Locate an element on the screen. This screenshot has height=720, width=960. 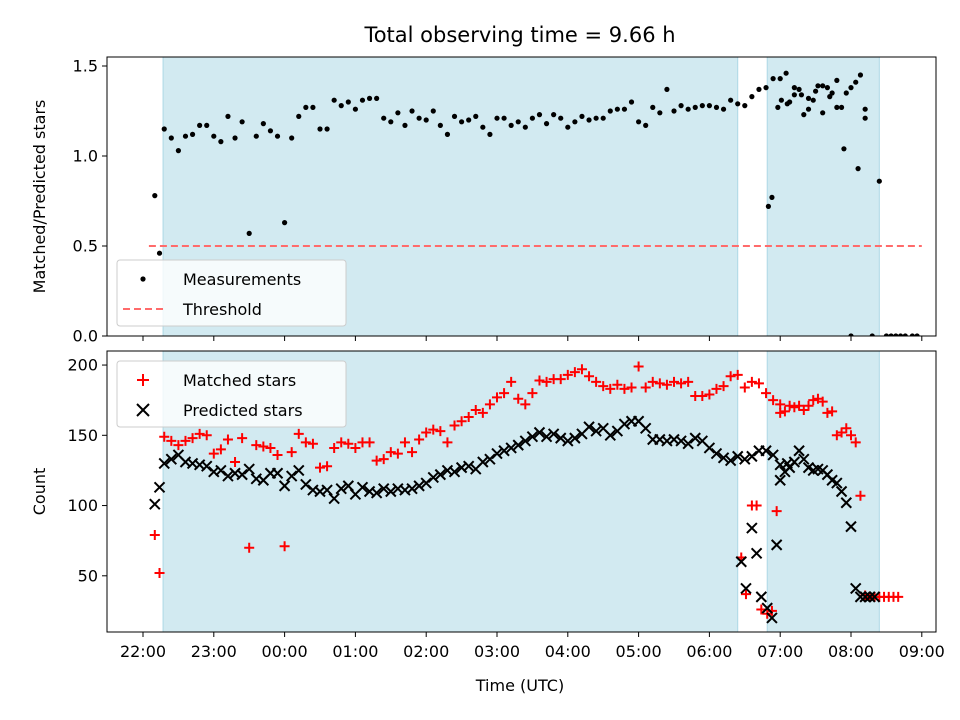
y-tick-label: 0.0 is located at coordinates (85, 336).